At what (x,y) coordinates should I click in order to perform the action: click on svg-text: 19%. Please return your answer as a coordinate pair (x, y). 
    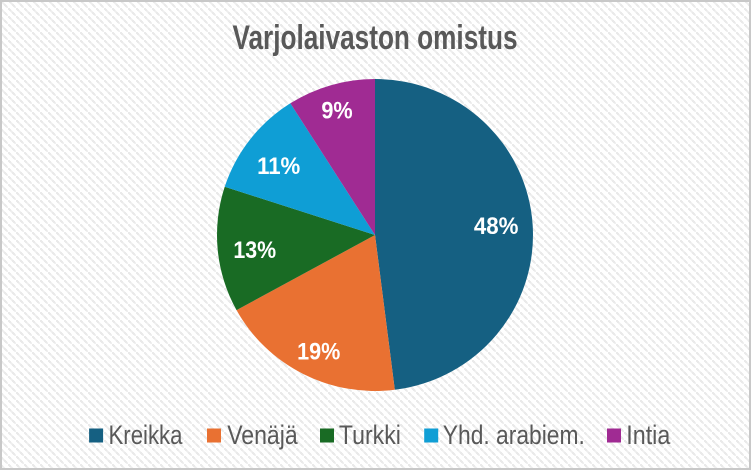
    Looking at the image, I should click on (318, 352).